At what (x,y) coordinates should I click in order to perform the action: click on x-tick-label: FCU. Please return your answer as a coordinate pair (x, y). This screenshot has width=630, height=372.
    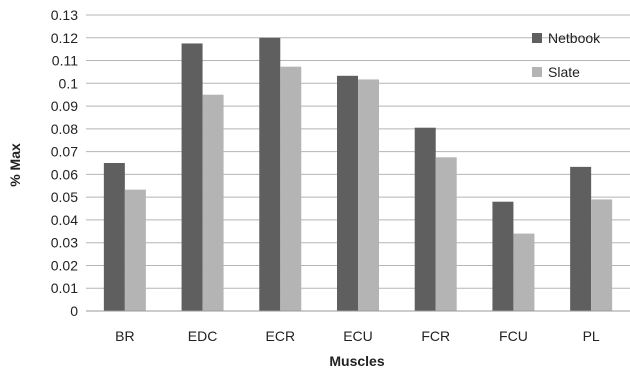
    Looking at the image, I should click on (513, 336).